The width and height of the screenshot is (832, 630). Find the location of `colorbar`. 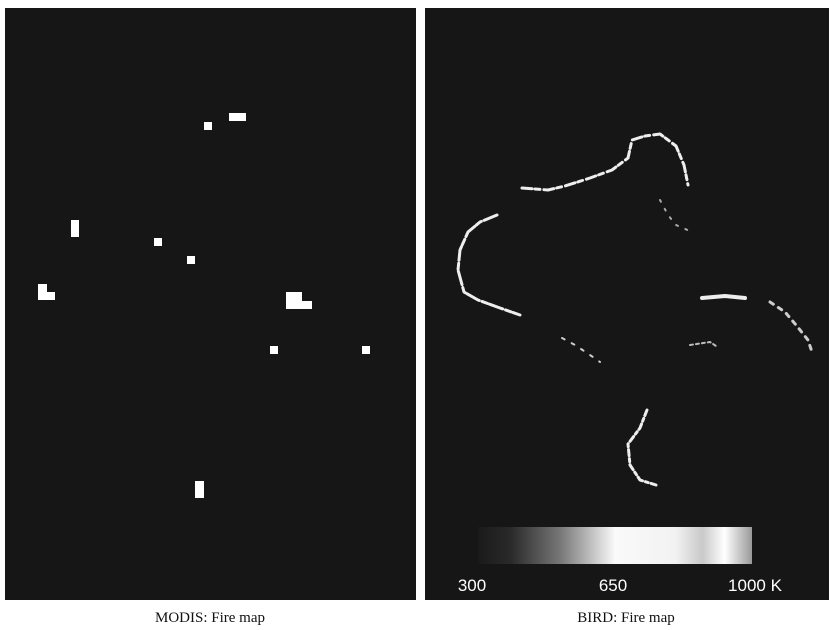

colorbar is located at coordinates (615, 545).